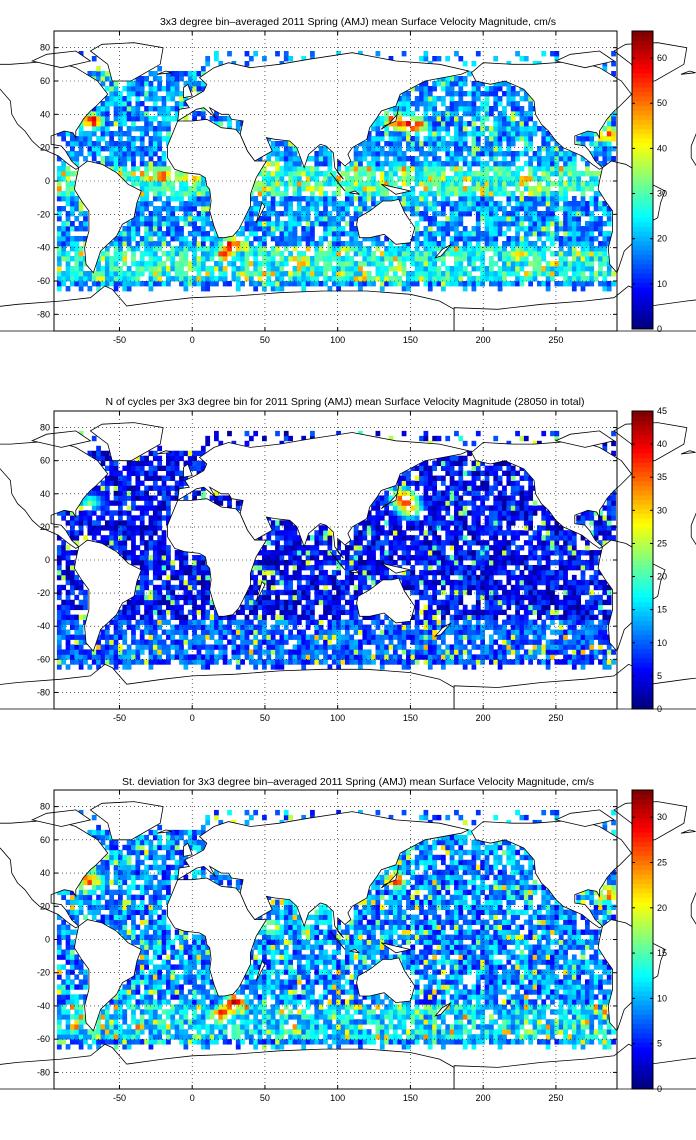 The height and width of the screenshot is (1140, 696). I want to click on colorbar-step, so click(642, 113).